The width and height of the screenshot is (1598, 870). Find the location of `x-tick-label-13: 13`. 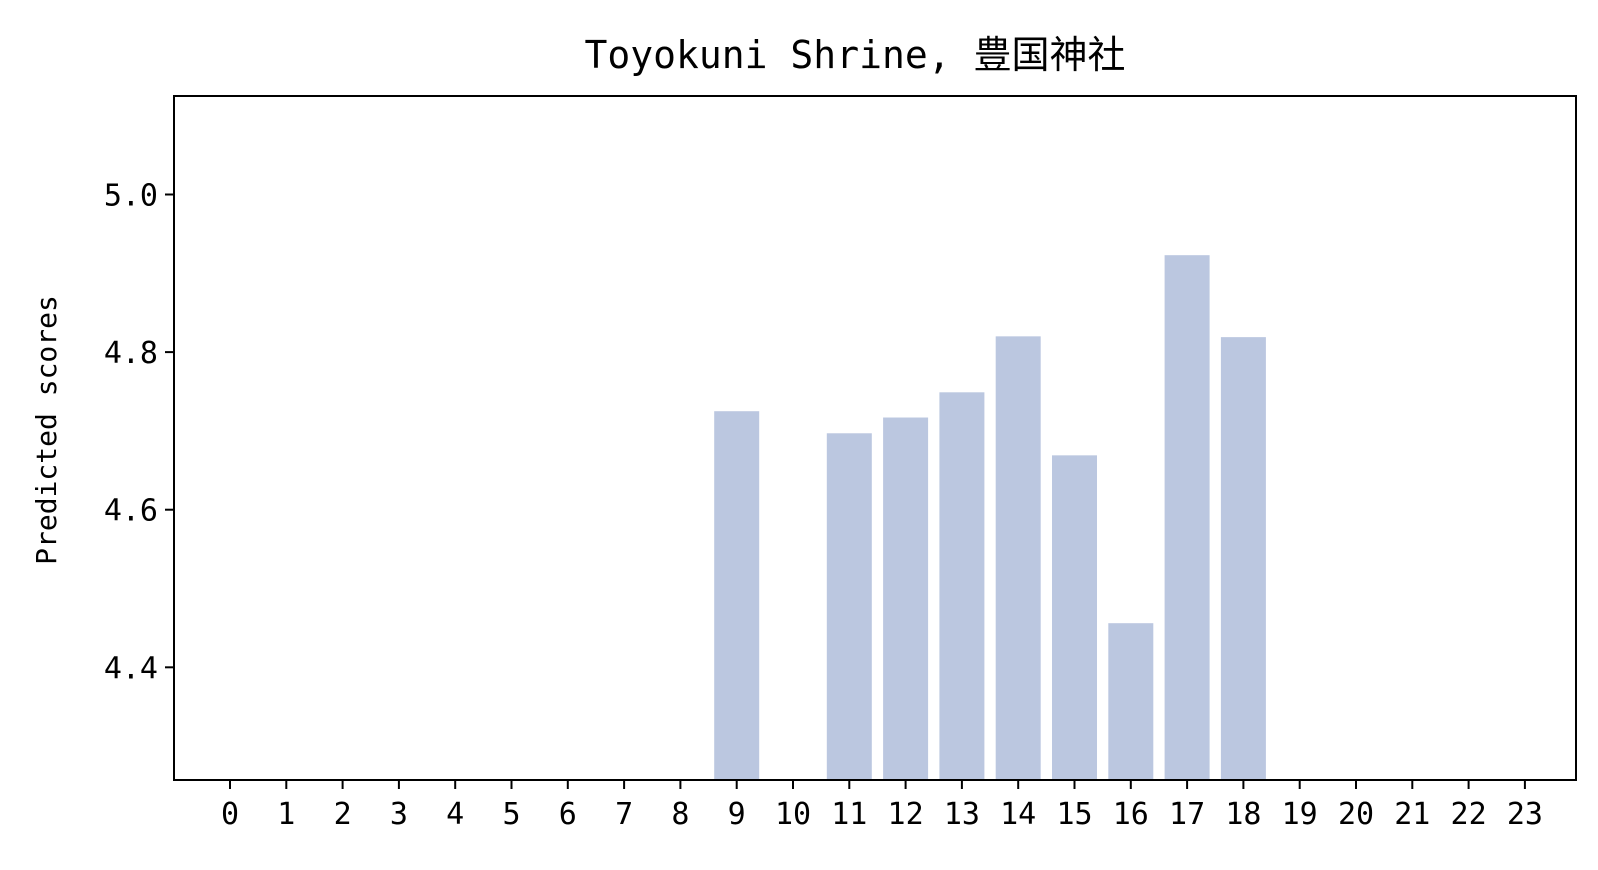

x-tick-label-13: 13 is located at coordinates (962, 814).